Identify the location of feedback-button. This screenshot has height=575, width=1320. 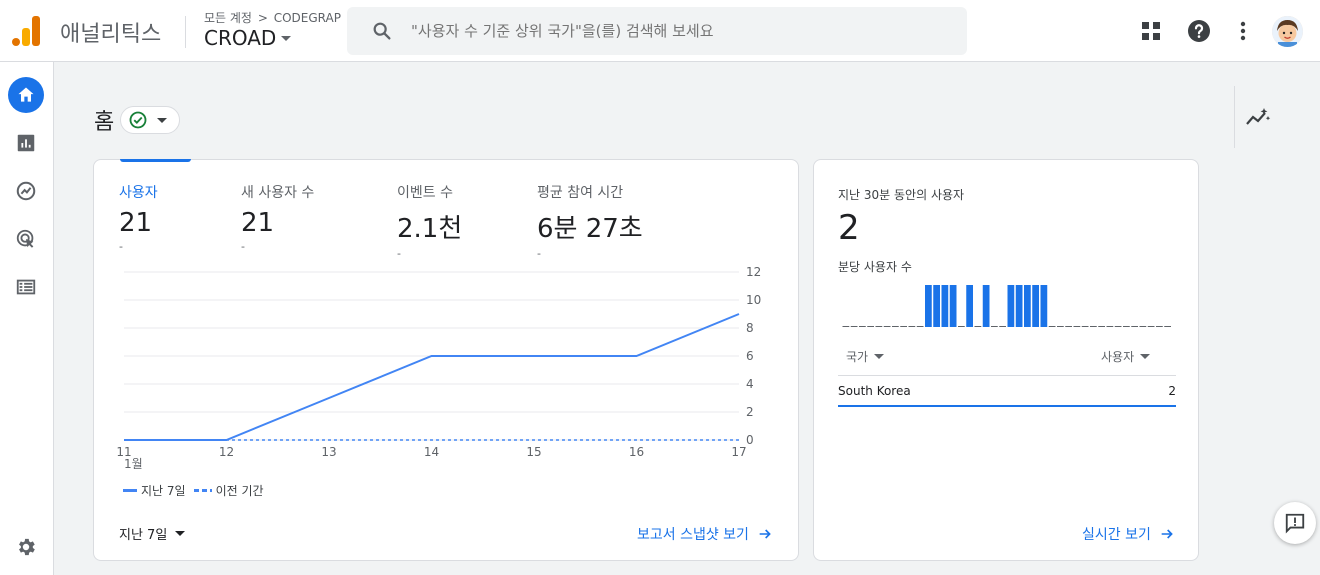
(1295, 523).